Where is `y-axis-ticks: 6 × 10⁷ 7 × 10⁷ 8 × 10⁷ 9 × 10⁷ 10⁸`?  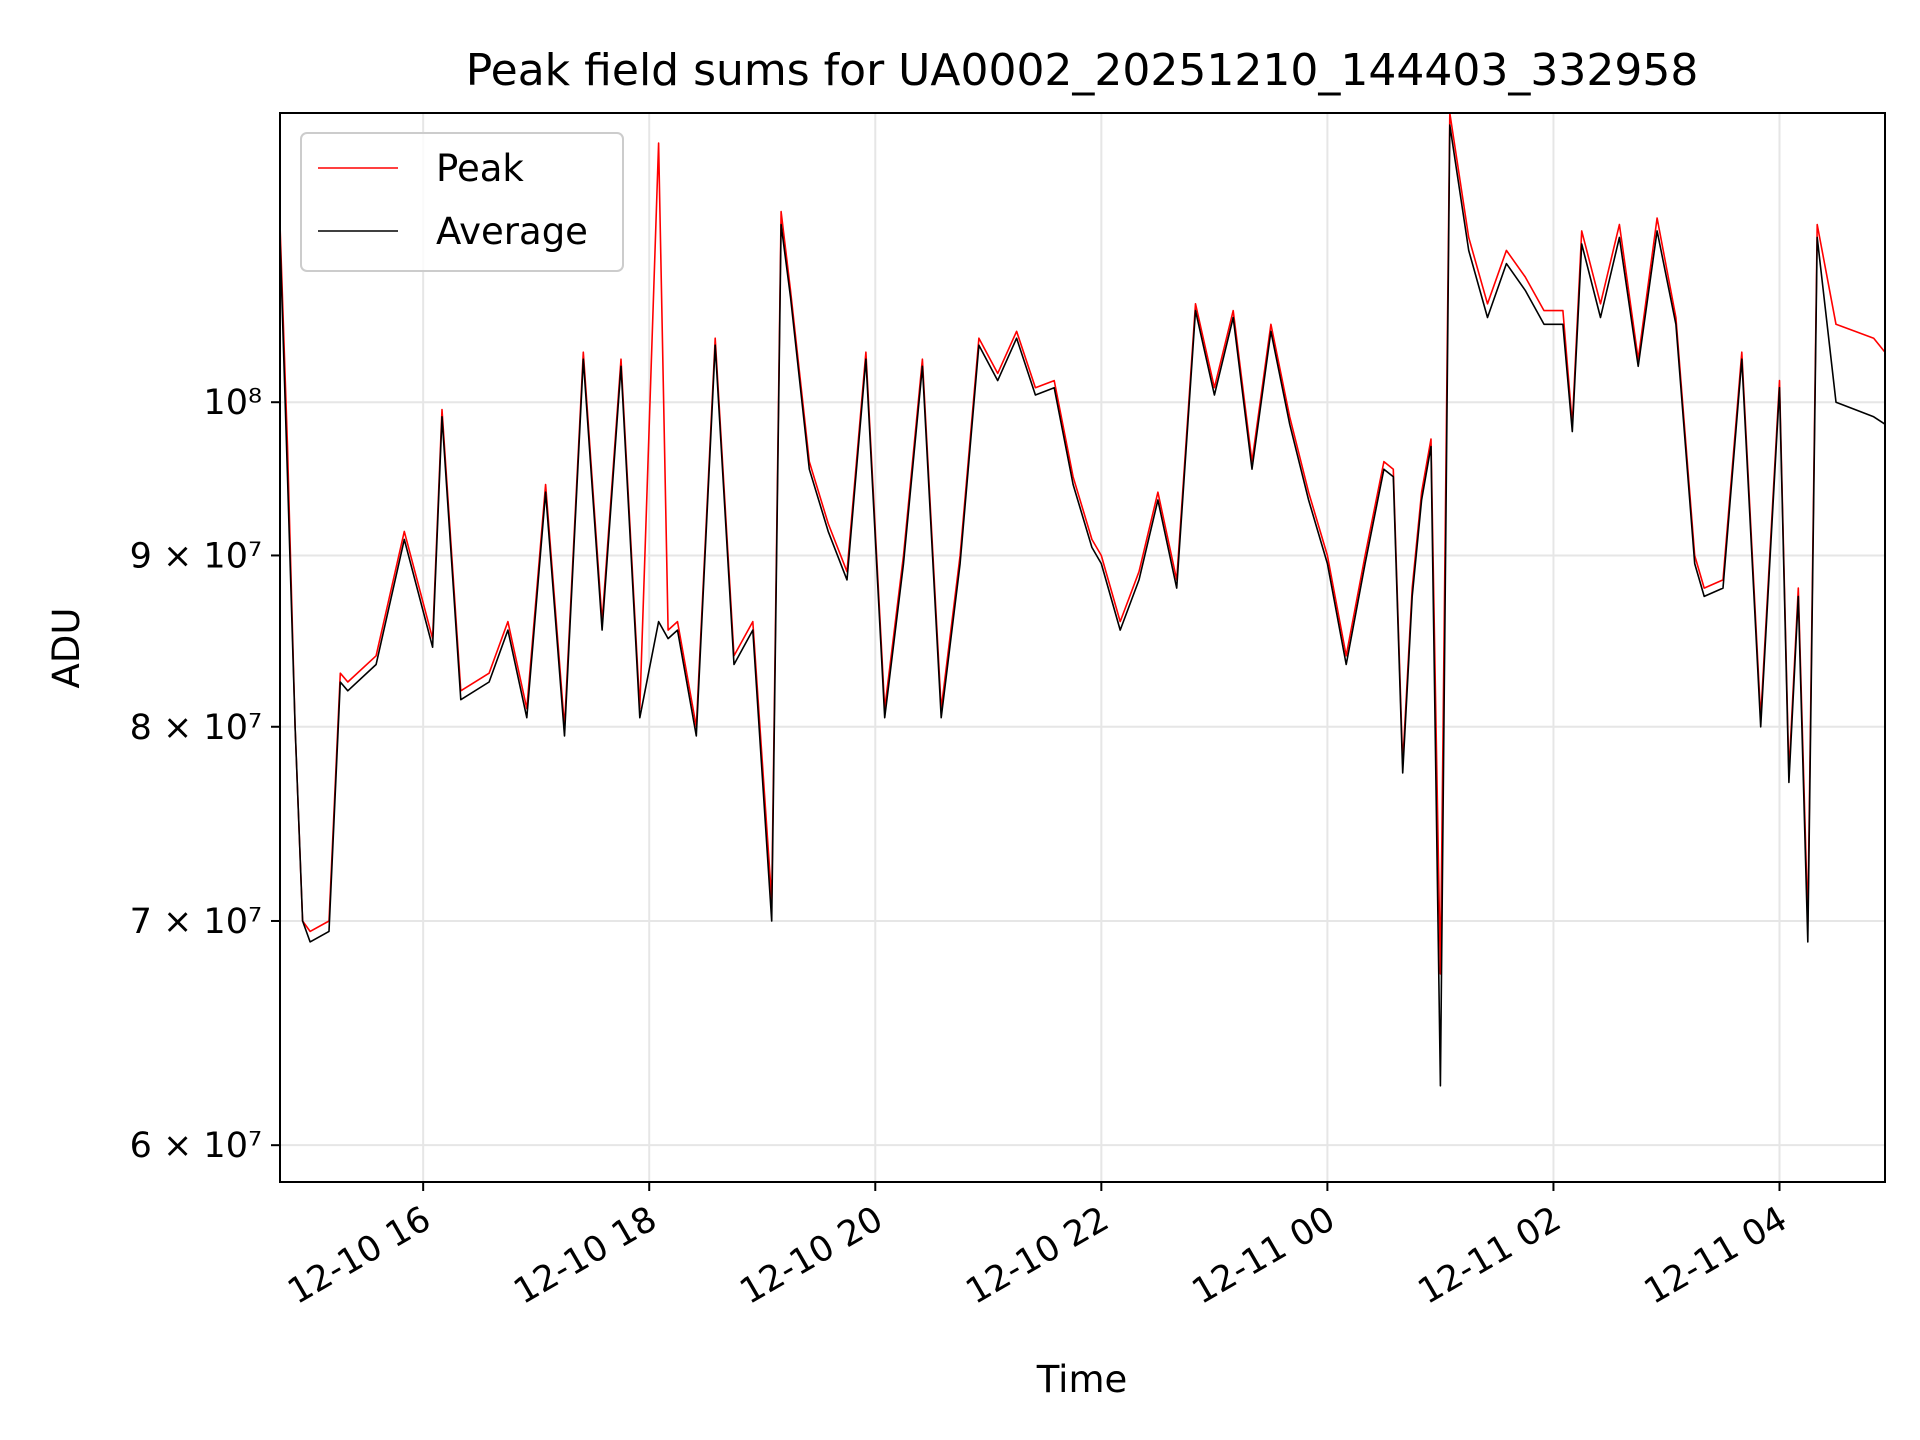
y-axis-ticks: 6 × 10⁷ 7 × 10⁷ 8 × 10⁷ 9 × 10⁷ 10⁸ is located at coordinates (205, 774).